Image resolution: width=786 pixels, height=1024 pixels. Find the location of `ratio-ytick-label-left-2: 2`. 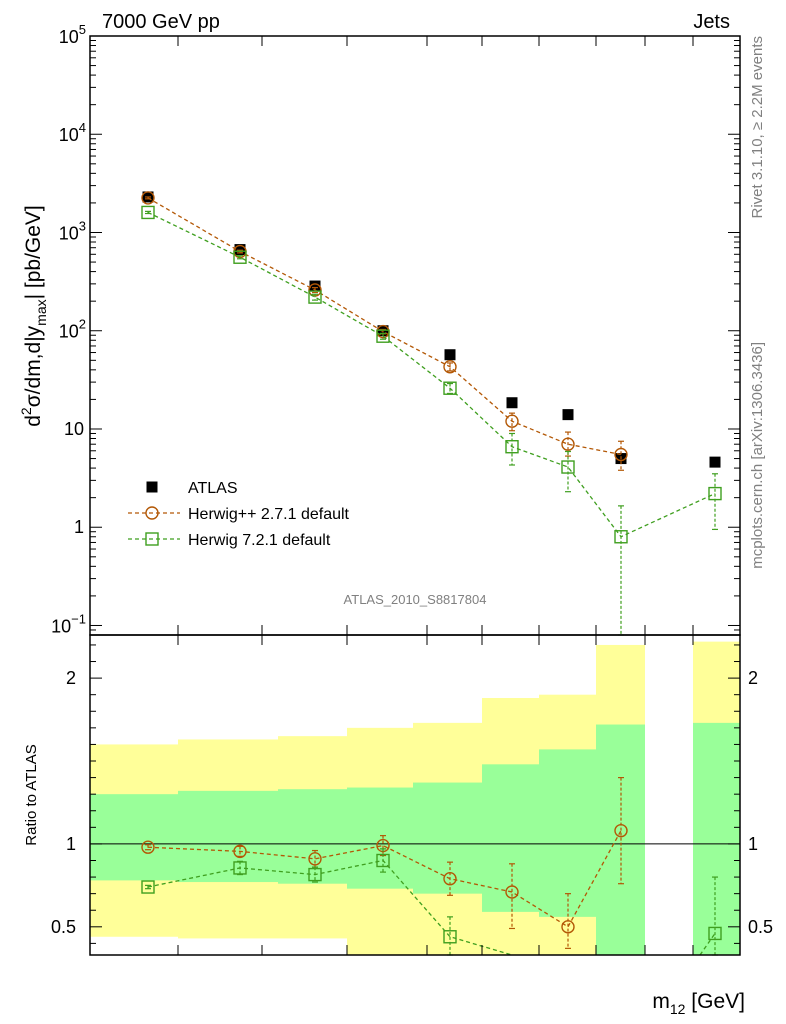

ratio-ytick-label-left-2: 2 is located at coordinates (71, 678).